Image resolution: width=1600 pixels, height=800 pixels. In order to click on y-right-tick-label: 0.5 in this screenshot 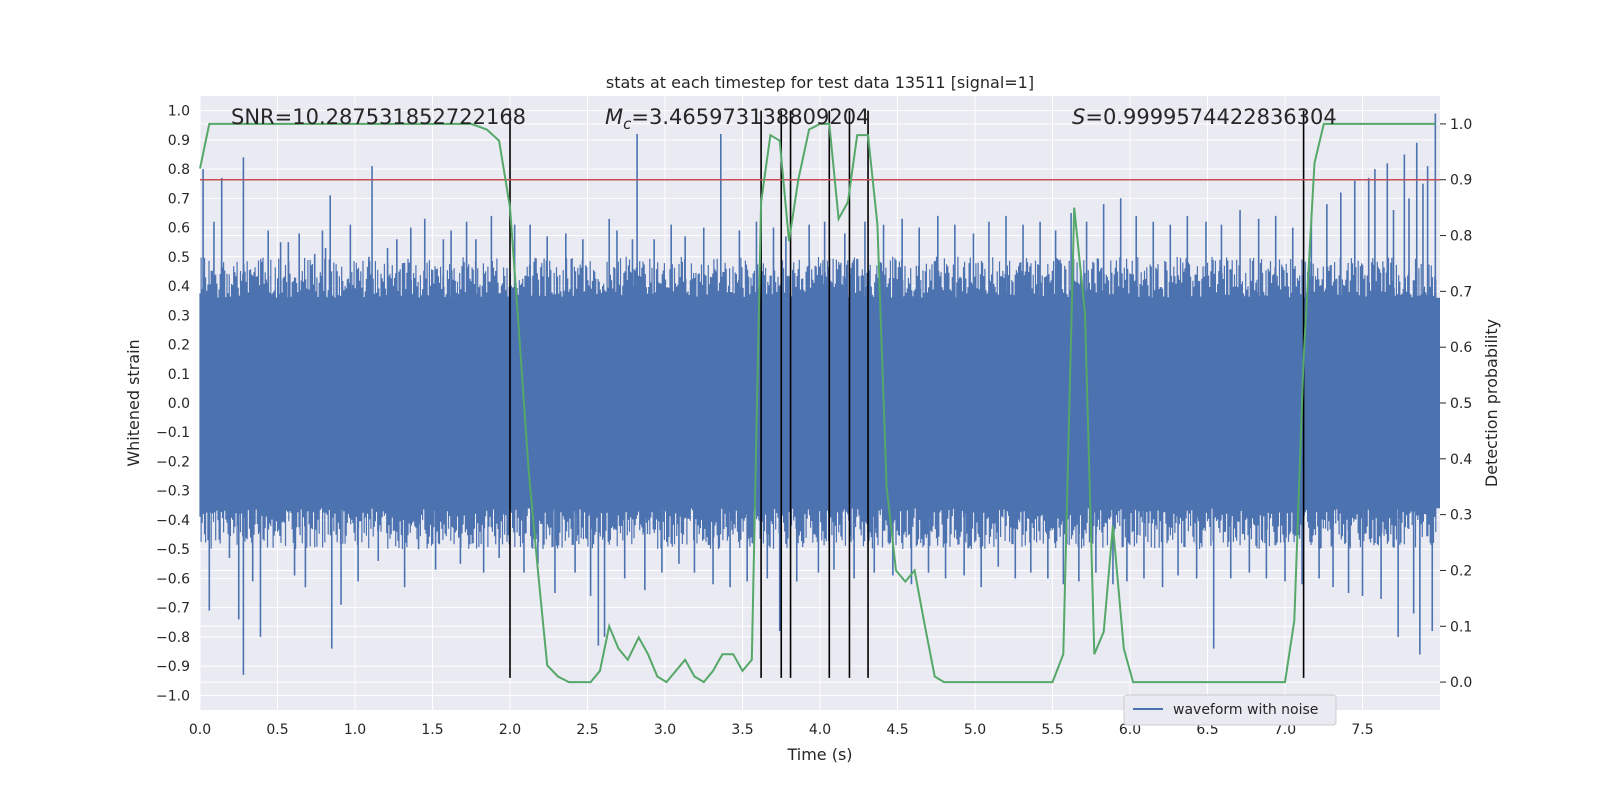, I will do `click(1461, 404)`.